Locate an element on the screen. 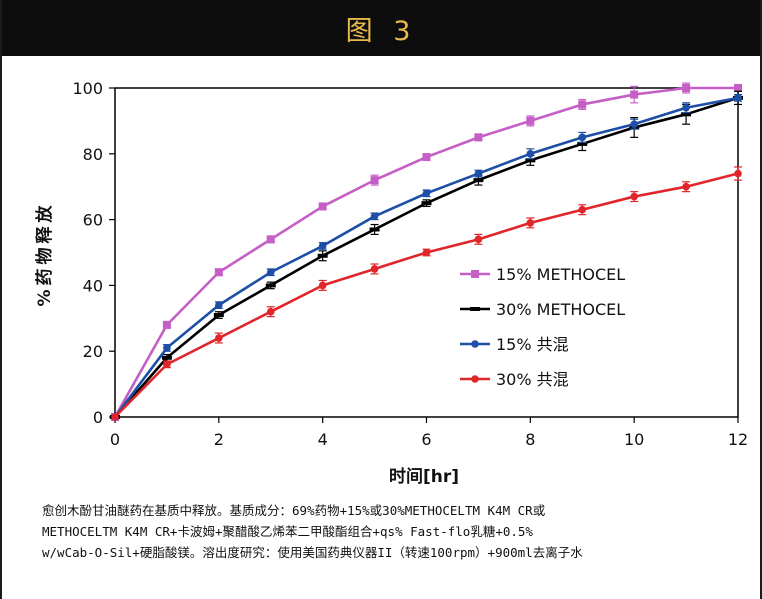 The height and width of the screenshot is (599, 762). x-tick-label: 12 is located at coordinates (738, 439).